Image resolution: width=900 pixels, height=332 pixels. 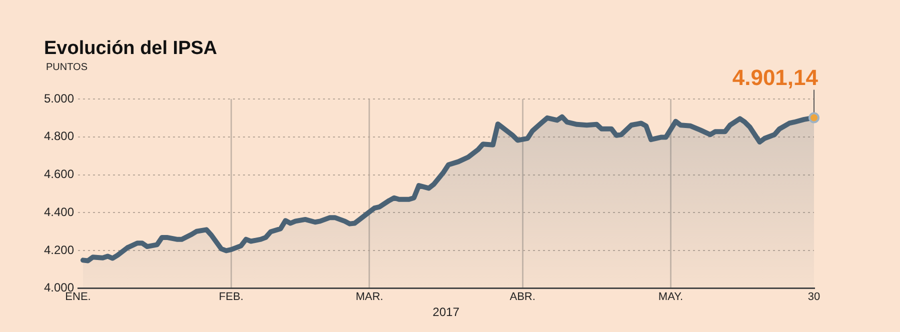 What do you see at coordinates (775, 77) in the screenshot?
I see `annotation: 4.901,14` at bounding box center [775, 77].